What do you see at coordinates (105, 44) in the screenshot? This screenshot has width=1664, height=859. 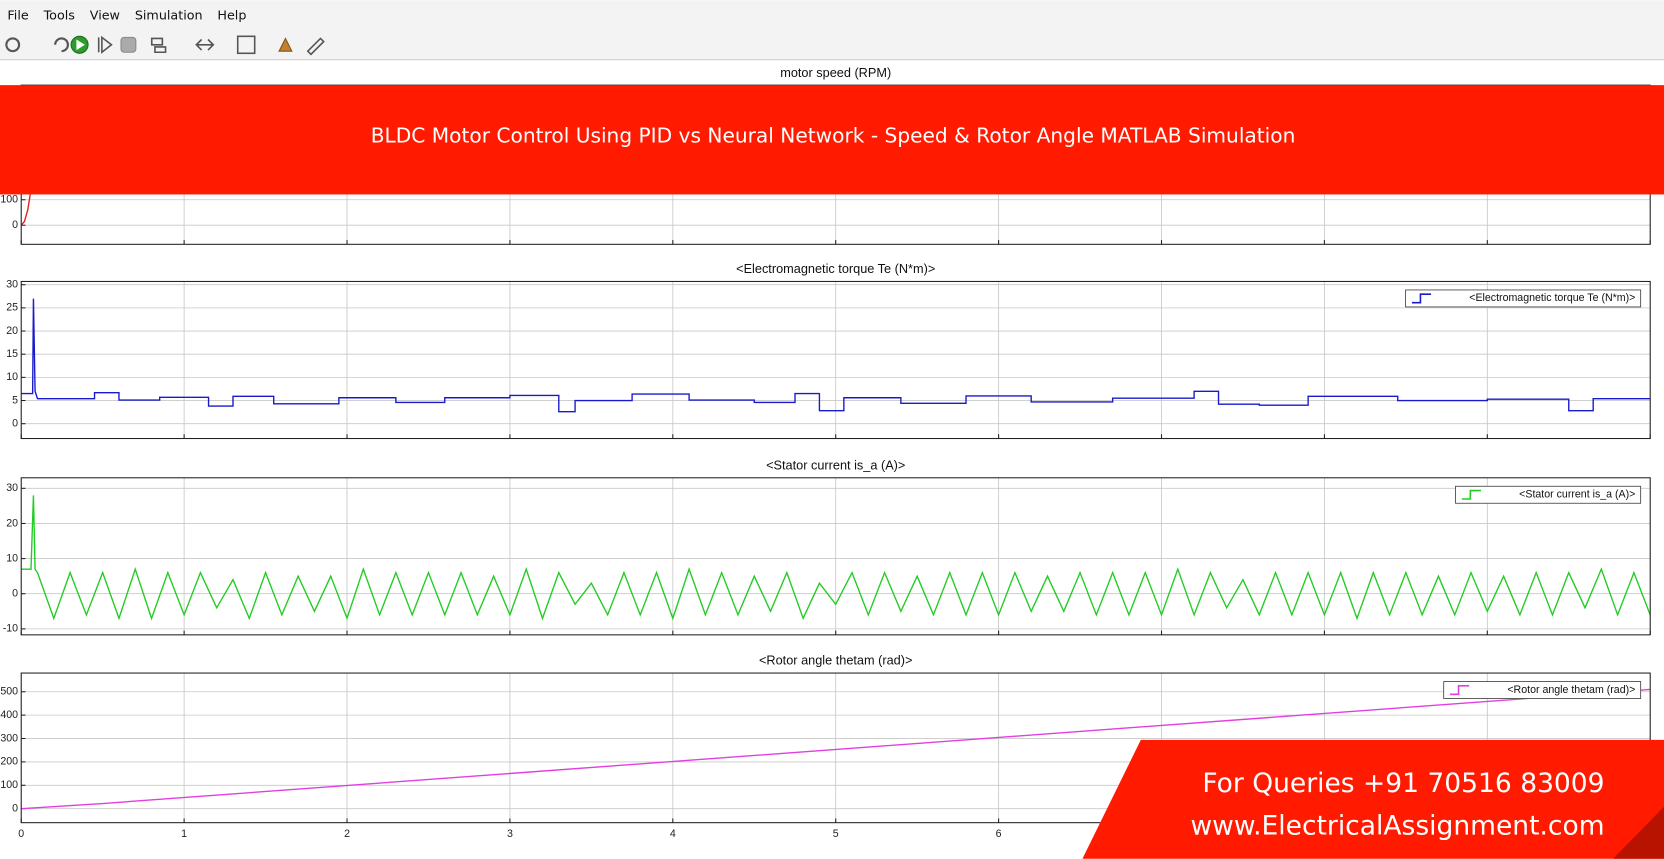 I see `step-forward-icon` at bounding box center [105, 44].